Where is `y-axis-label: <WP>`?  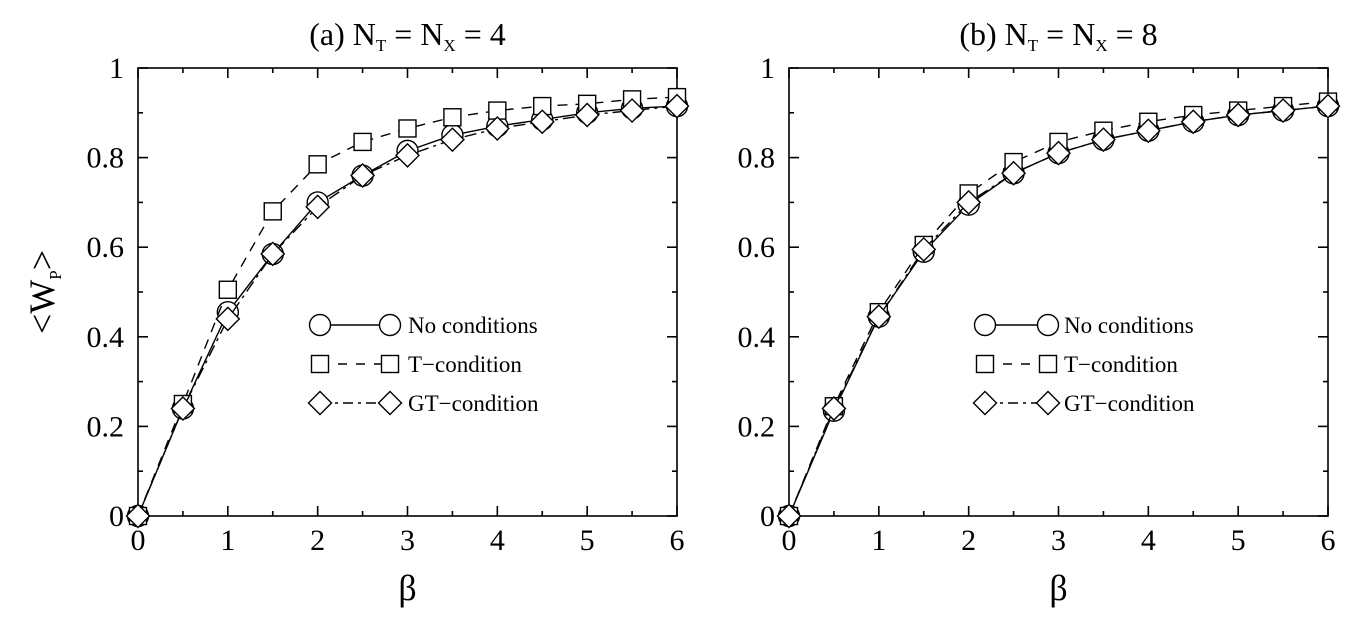
y-axis-label: <WP> is located at coordinates (43, 292).